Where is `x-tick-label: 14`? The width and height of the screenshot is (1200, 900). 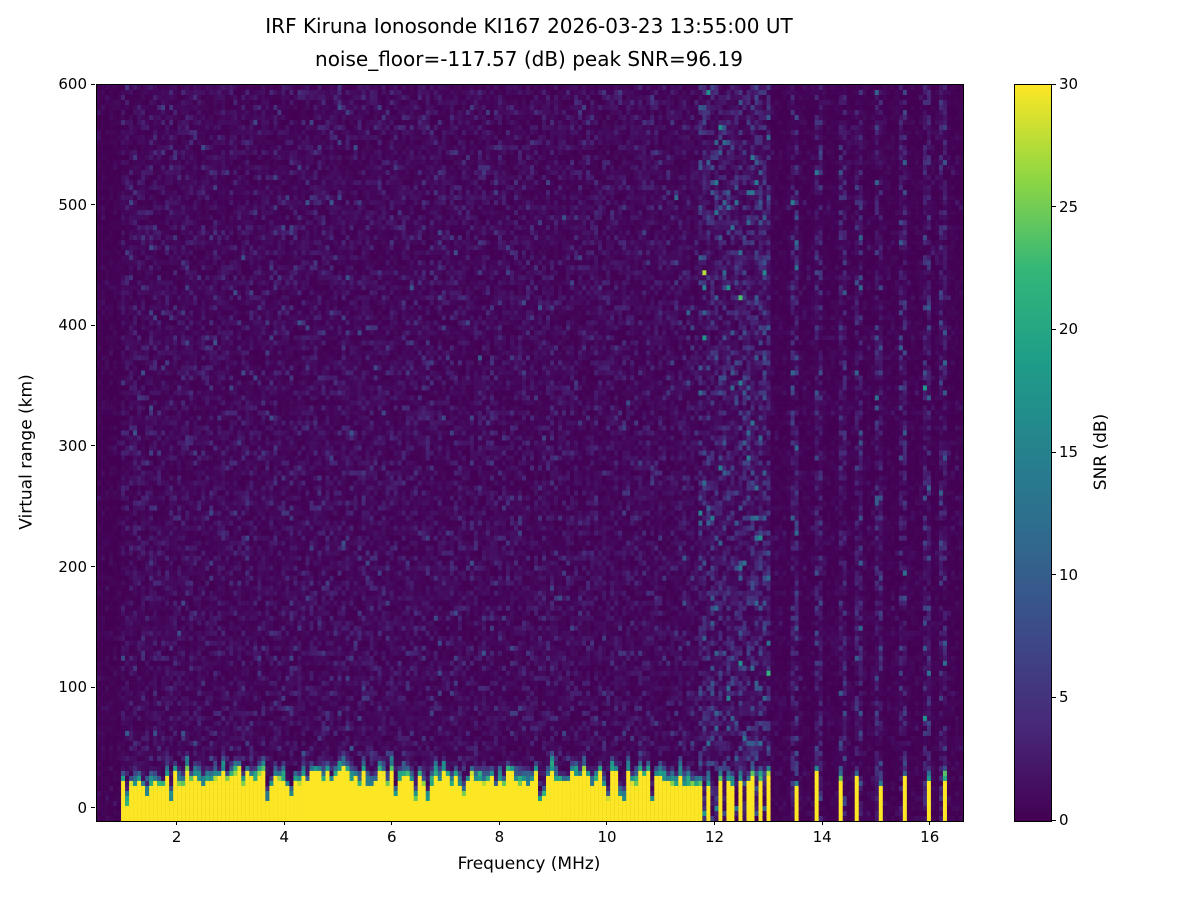
x-tick-label: 14 is located at coordinates (822, 837).